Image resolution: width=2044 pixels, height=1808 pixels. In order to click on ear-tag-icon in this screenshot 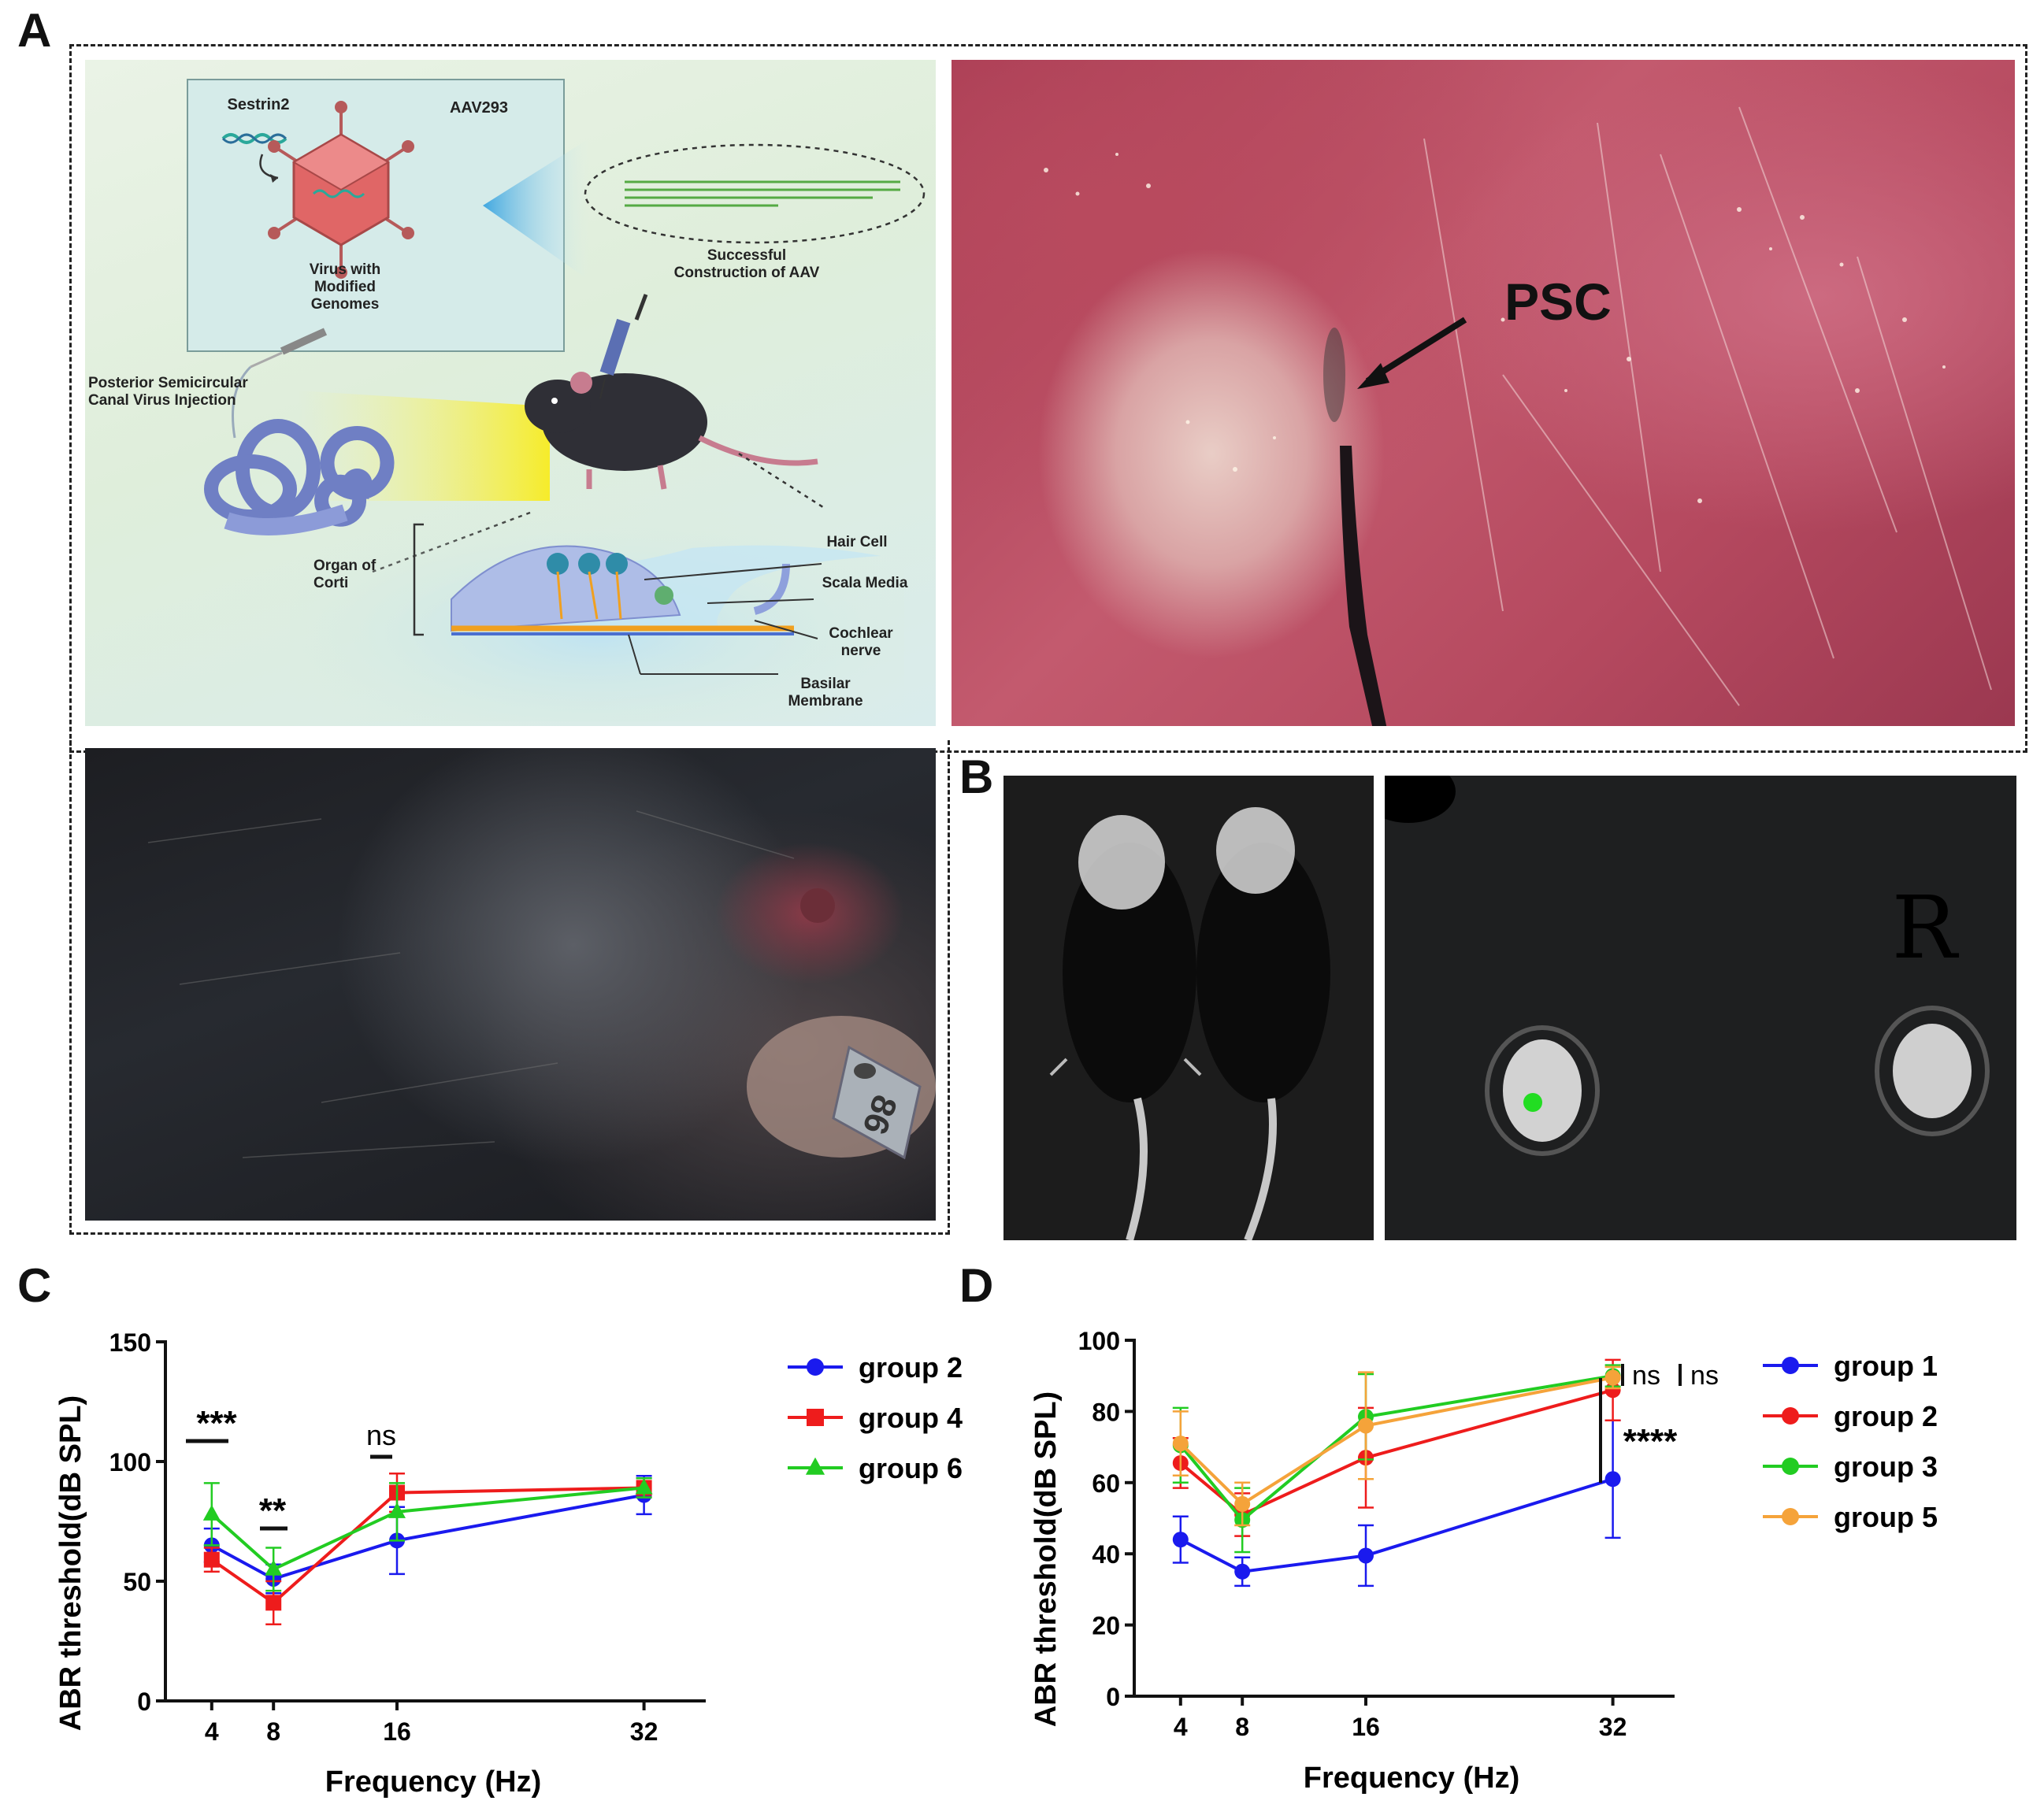, I will do `click(877, 1102)`.